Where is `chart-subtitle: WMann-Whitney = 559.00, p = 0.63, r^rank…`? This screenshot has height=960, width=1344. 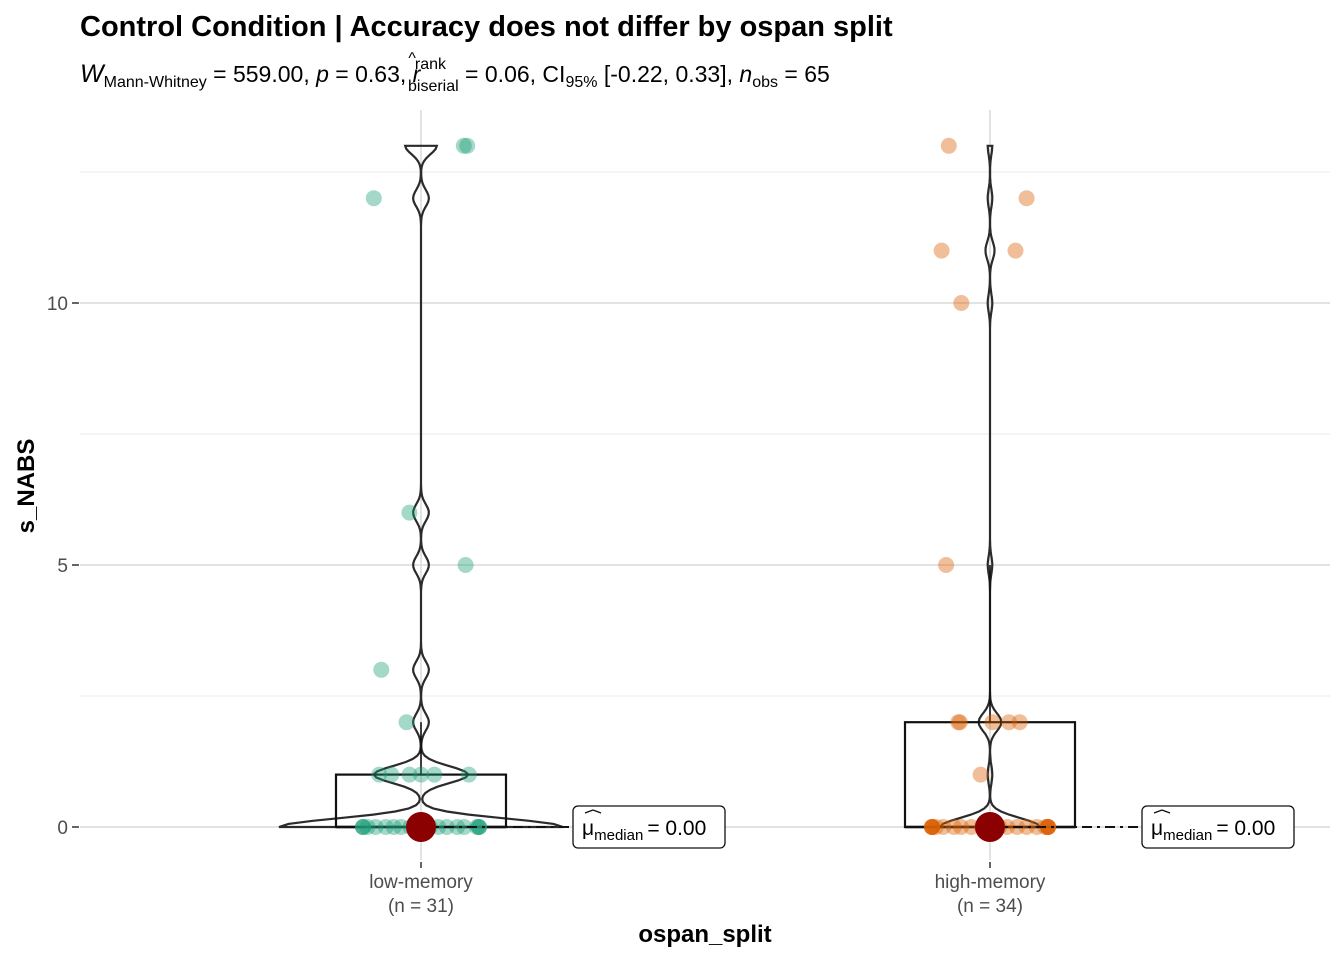
chart-subtitle: WMann-Whitney = 559.00, p = 0.63, r^rank… is located at coordinates (455, 72).